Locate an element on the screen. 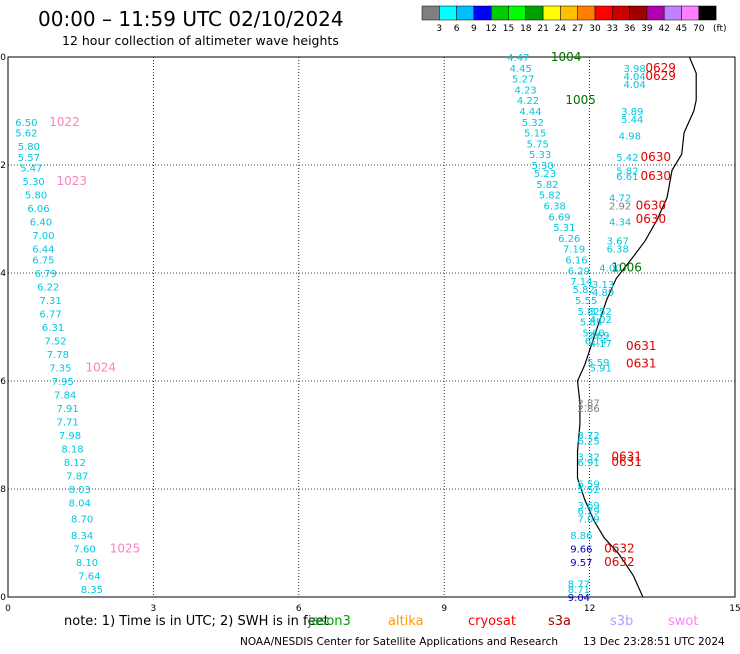  colorbar-tick-label: 15 is located at coordinates (508, 29).